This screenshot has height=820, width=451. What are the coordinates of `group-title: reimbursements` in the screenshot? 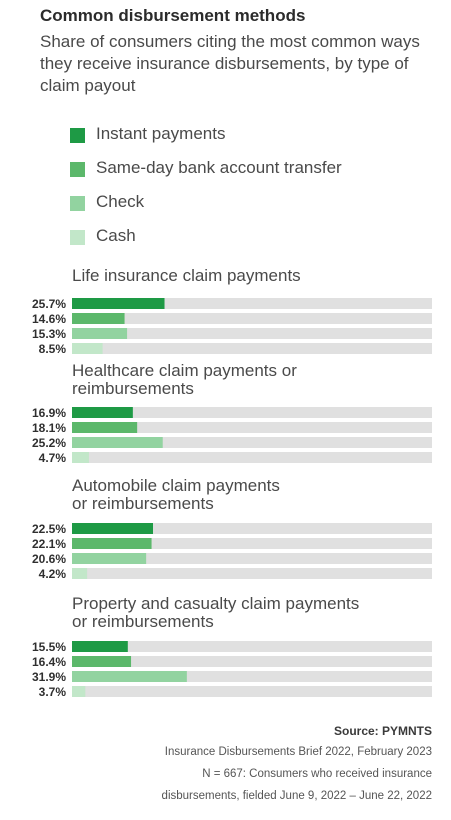 It's located at (133, 388).